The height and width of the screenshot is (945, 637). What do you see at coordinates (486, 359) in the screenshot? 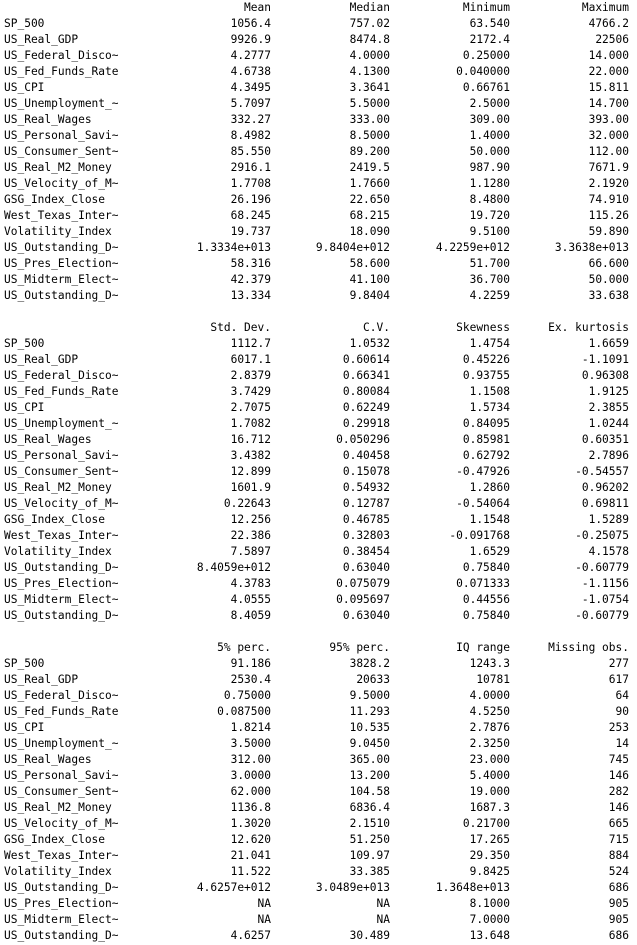
I see `stat-value: 0.45226` at bounding box center [486, 359].